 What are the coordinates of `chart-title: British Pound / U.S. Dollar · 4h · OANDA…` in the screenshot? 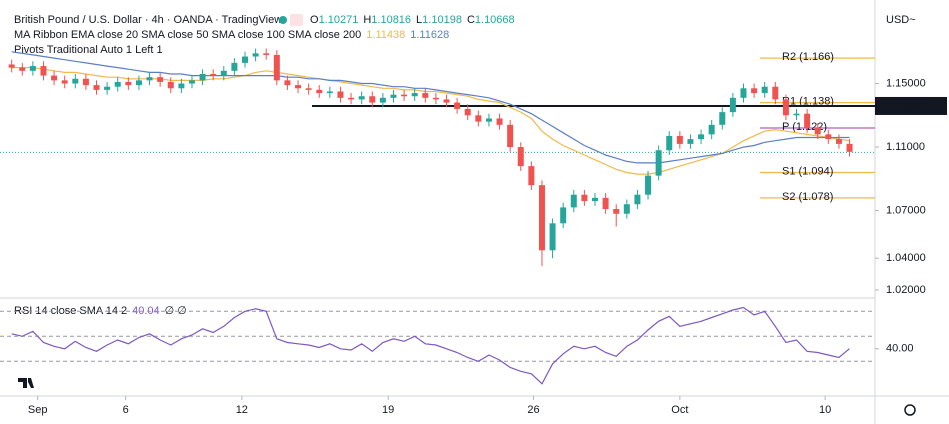 It's located at (148, 20).